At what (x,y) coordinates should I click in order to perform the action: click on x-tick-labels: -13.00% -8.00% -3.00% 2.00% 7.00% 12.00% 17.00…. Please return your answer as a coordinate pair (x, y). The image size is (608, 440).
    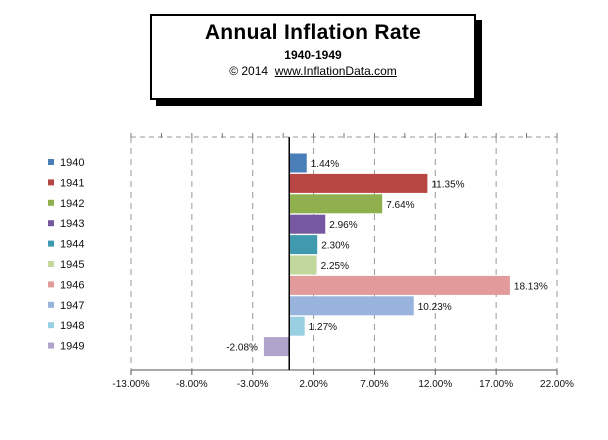
    Looking at the image, I should click on (343, 384).